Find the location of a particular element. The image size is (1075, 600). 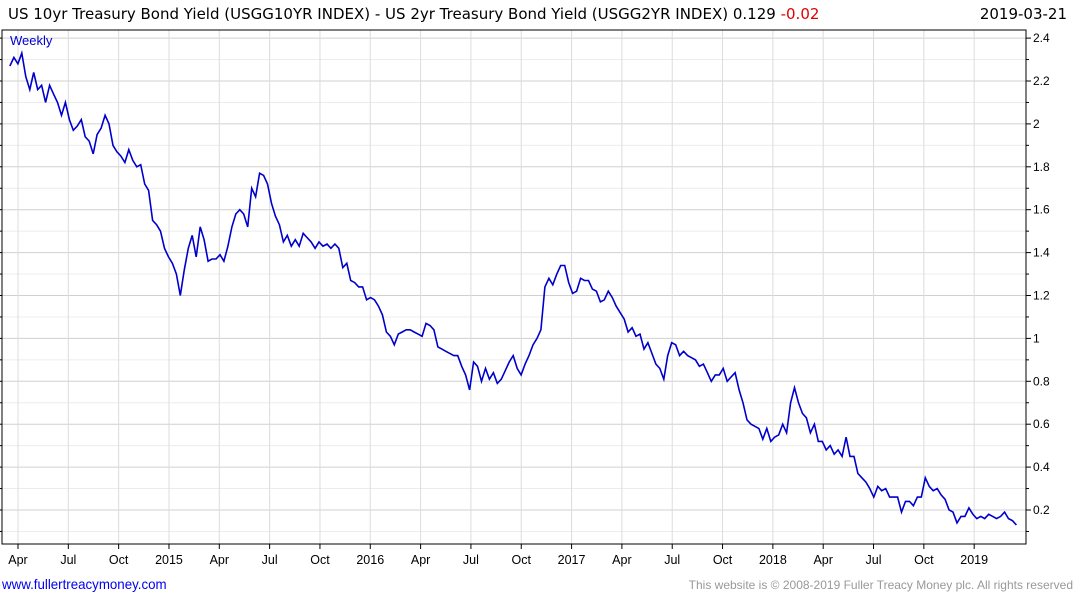

y-tick-label: 0.4 is located at coordinates (1041, 467).